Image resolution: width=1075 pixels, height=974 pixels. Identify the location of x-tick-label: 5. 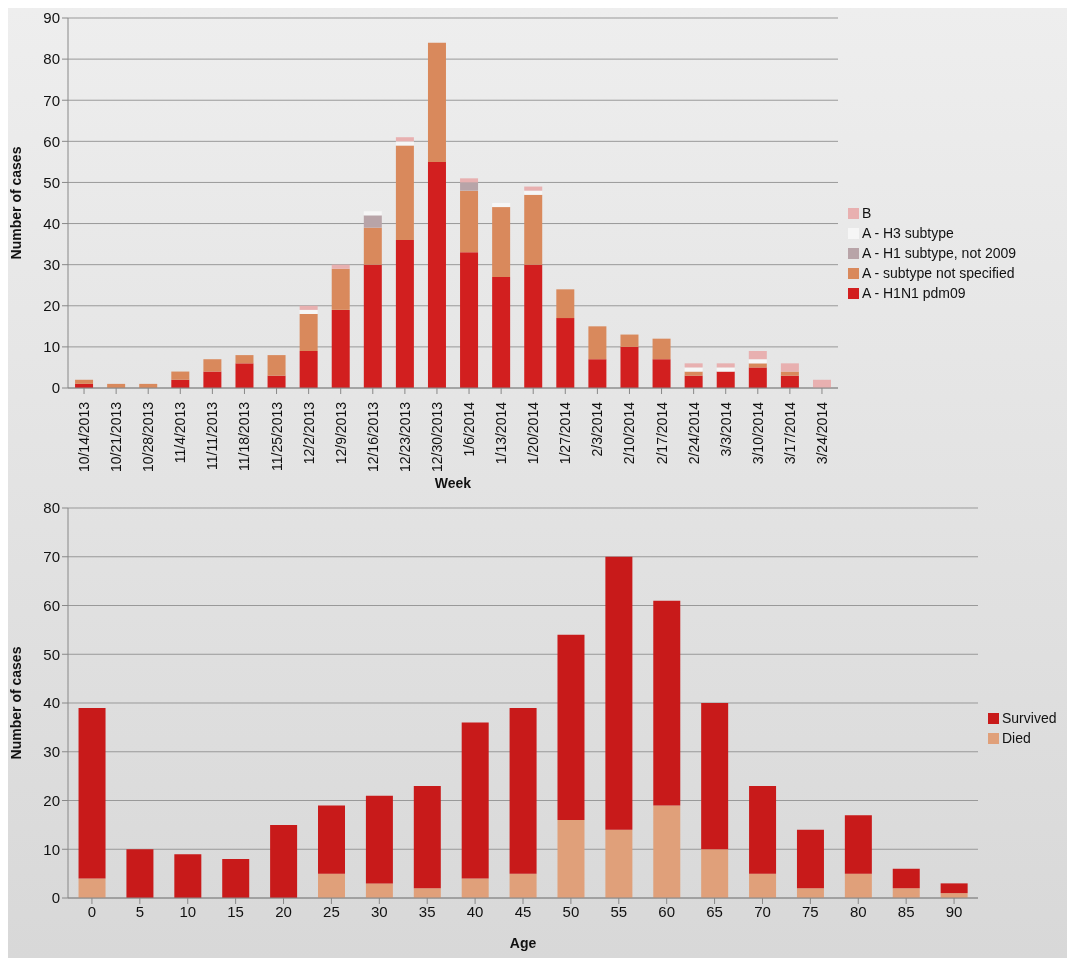
(140, 911).